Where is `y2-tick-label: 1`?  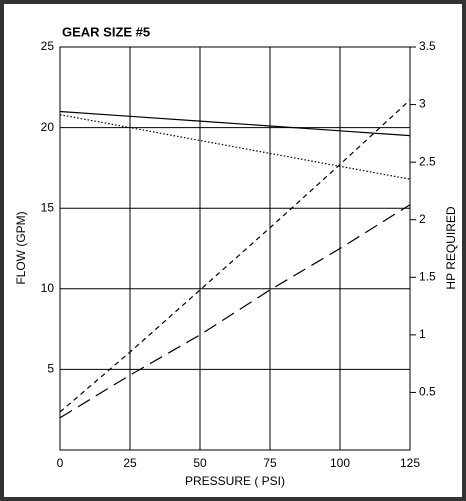
y2-tick-label: 1 is located at coordinates (422, 334).